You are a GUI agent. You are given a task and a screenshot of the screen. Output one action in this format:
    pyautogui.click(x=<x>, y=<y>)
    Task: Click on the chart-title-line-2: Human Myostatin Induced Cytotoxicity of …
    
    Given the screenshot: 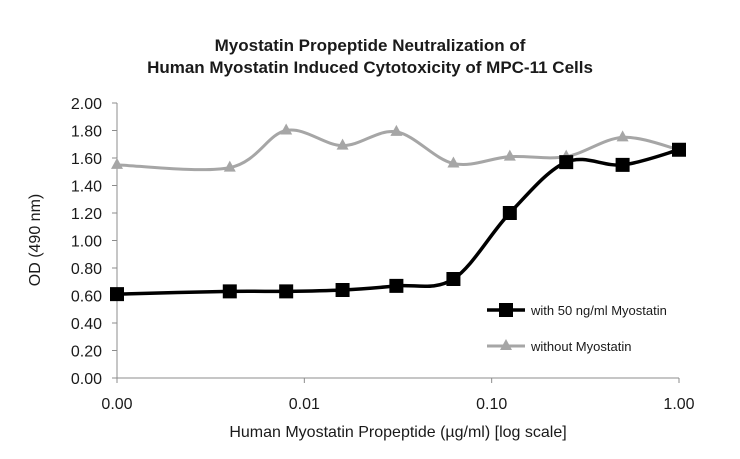 What is the action you would take?
    pyautogui.click(x=370, y=67)
    